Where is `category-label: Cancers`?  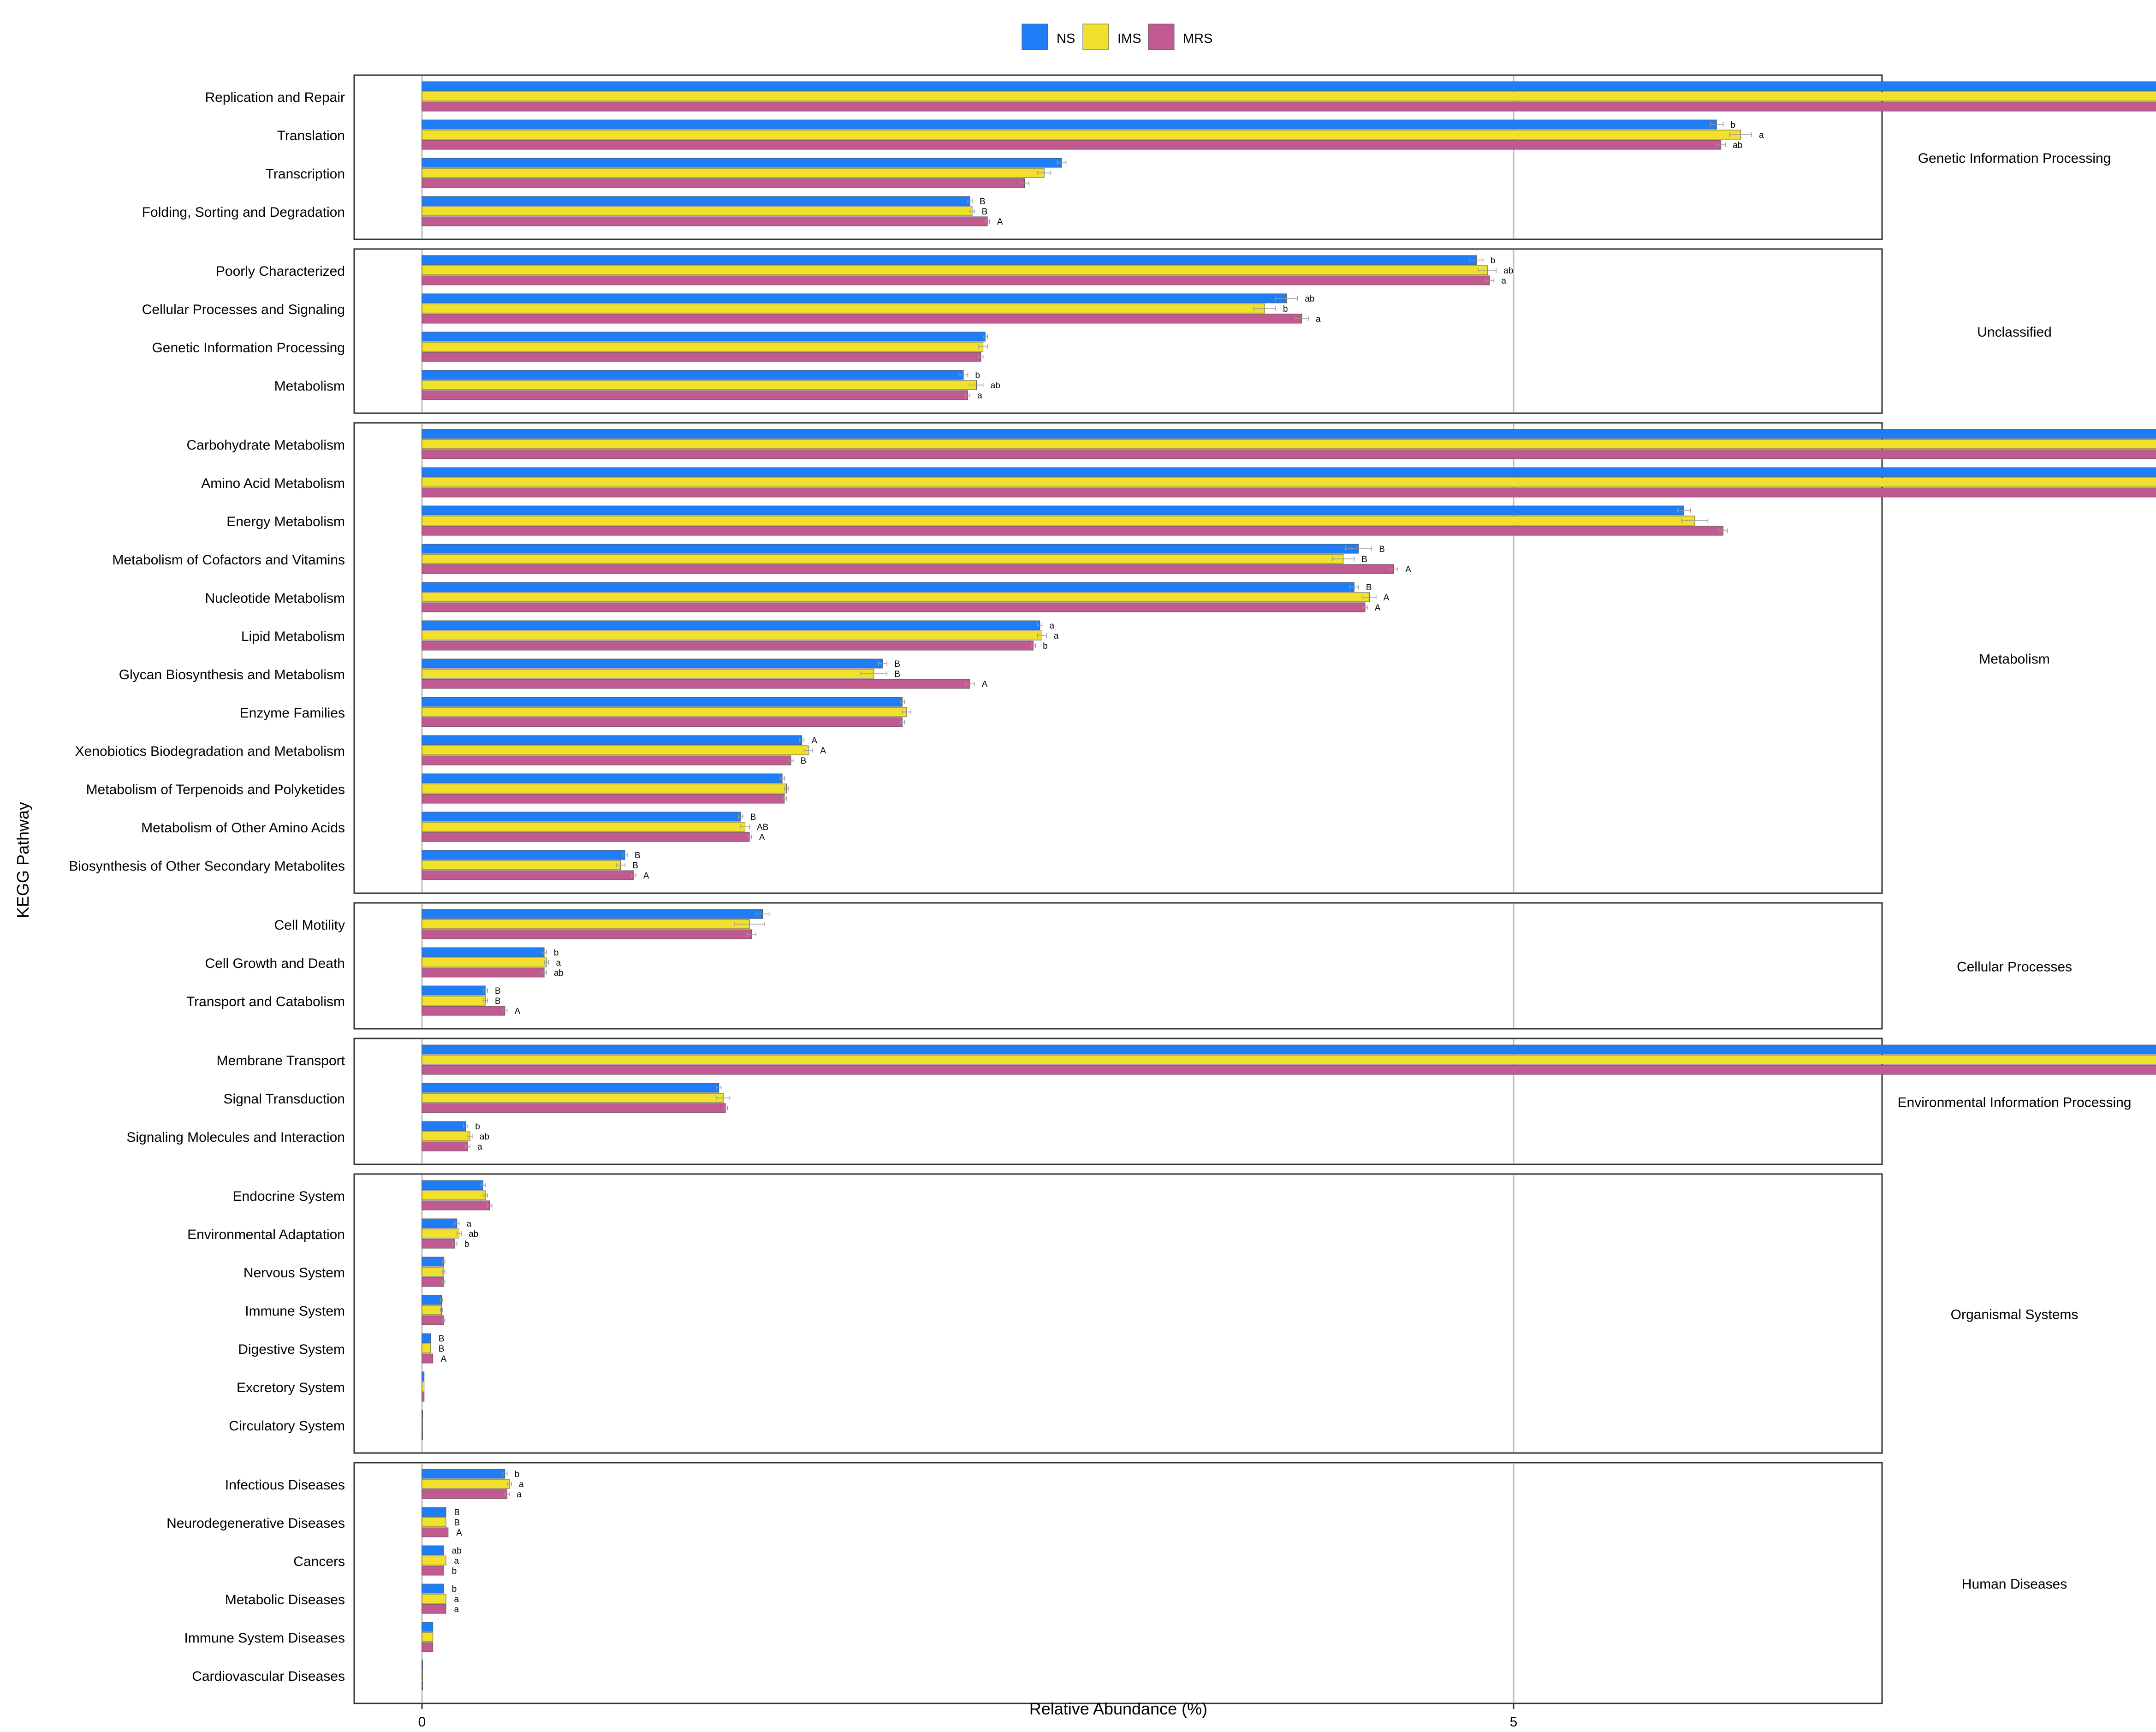
category-label: Cancers is located at coordinates (319, 1561).